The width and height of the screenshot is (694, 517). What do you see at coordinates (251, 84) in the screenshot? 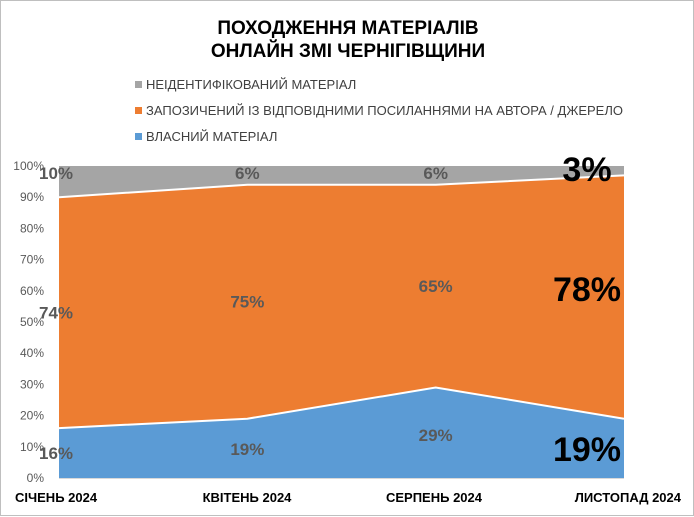
I see `legend-label-2: НЕІДЕНТИФІКОВАНИЙ МАТЕРІАЛ` at bounding box center [251, 84].